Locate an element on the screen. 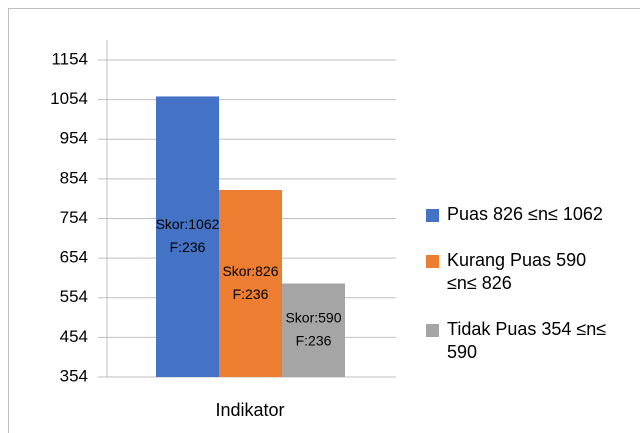 The width and height of the screenshot is (640, 433). y-tick-label: 754 is located at coordinates (74, 217).